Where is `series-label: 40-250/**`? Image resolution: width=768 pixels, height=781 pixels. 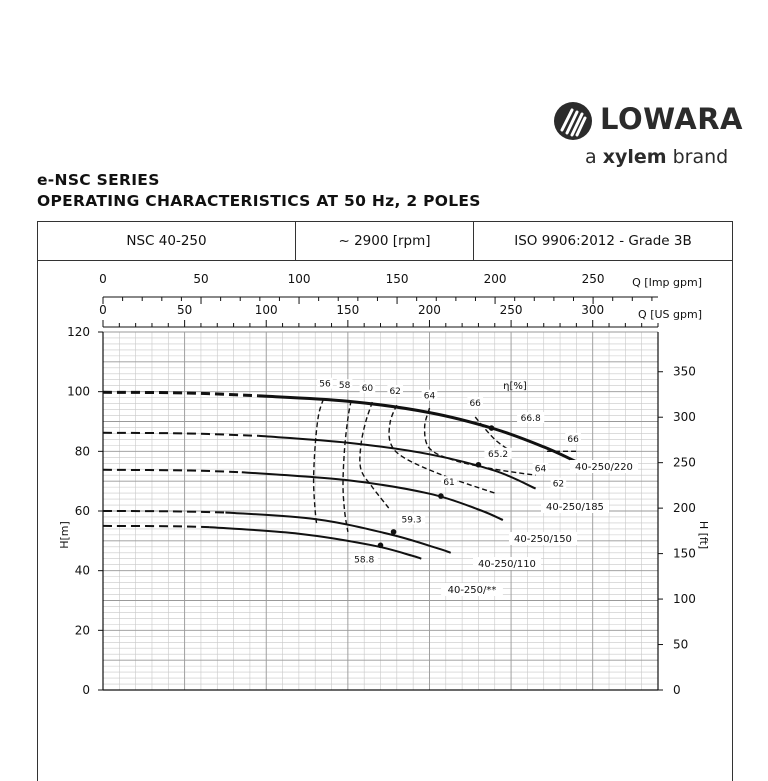
series-label: 40-250/** is located at coordinates (472, 590).